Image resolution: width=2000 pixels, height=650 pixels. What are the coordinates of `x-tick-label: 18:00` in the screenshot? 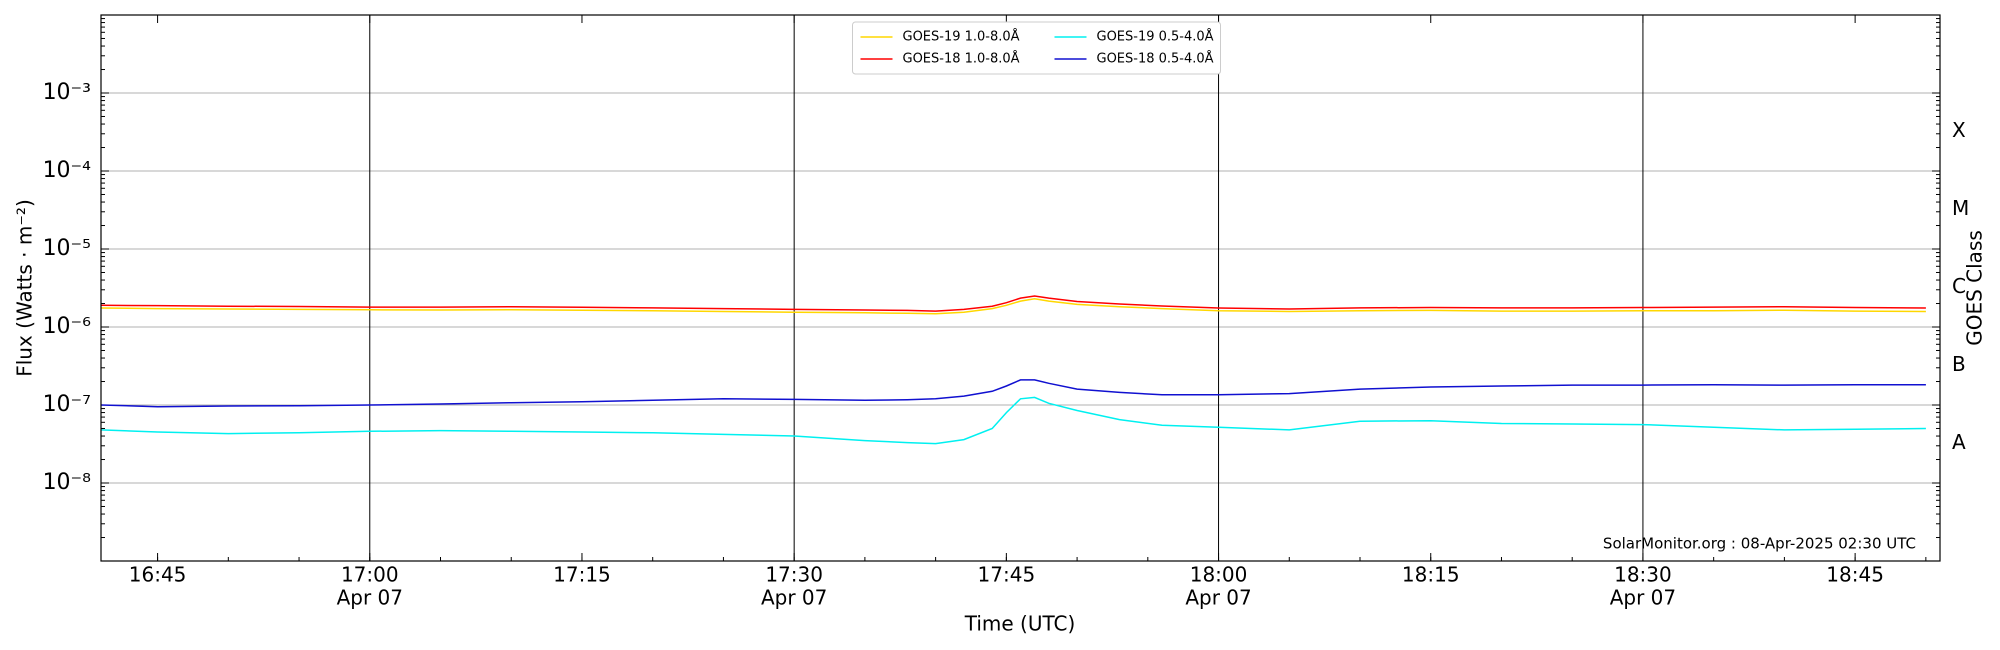 It's located at (1219, 575).